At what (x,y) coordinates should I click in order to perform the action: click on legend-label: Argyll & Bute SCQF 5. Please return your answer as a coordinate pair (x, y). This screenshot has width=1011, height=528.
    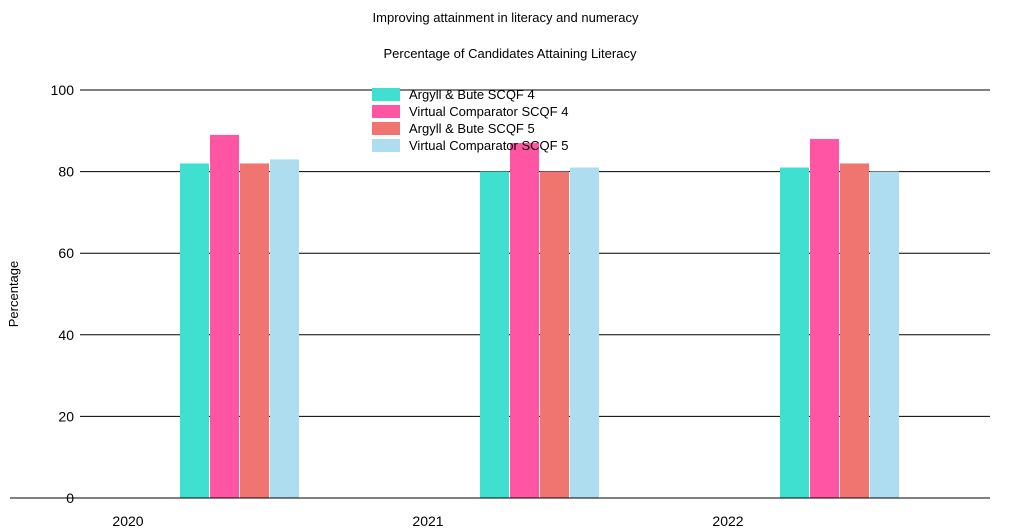
    Looking at the image, I should click on (472, 128).